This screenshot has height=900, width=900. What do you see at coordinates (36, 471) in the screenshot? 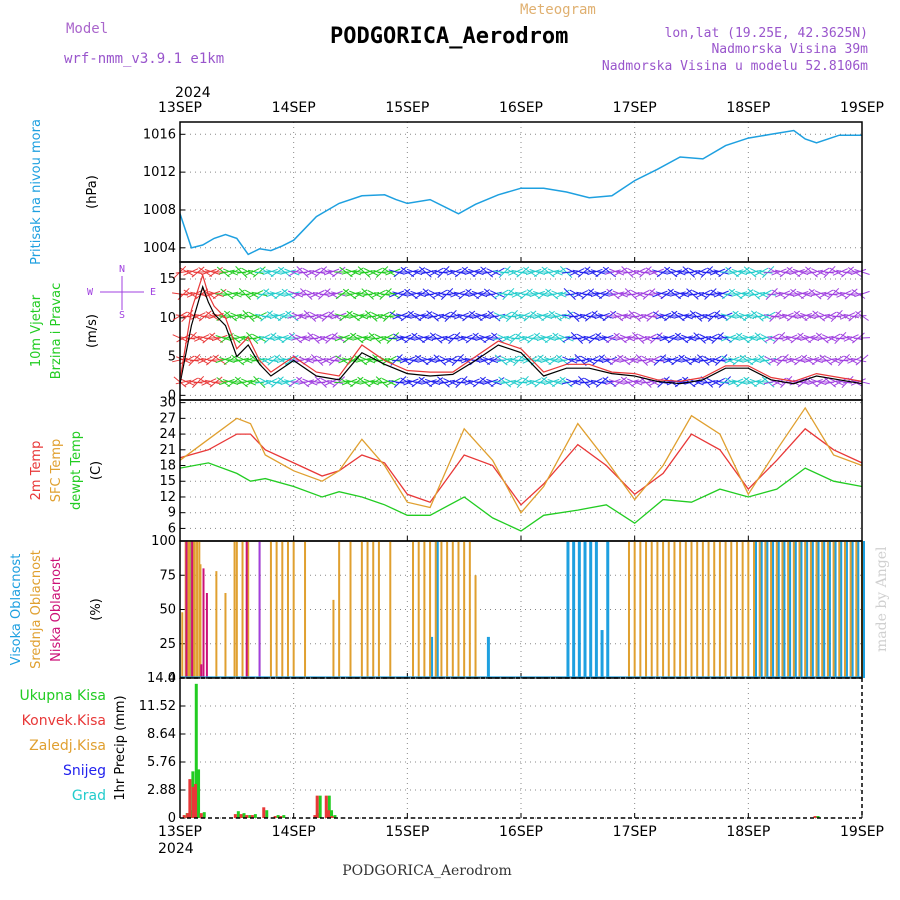
I see `y-axis-label: 2m Temp` at bounding box center [36, 471].